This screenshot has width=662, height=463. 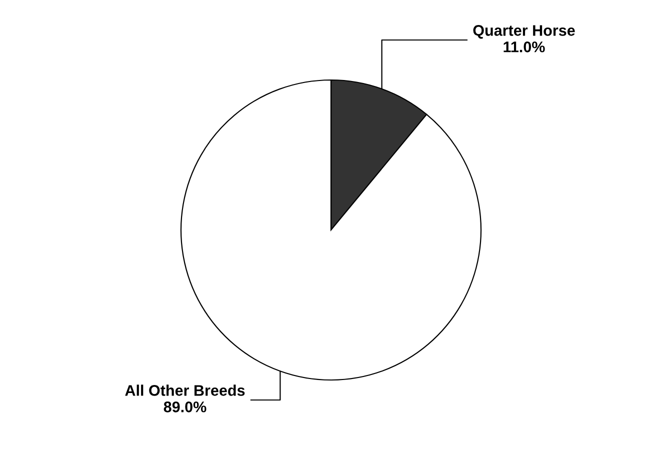 What do you see at coordinates (185, 390) in the screenshot?
I see `slice-label: All Other Breeds` at bounding box center [185, 390].